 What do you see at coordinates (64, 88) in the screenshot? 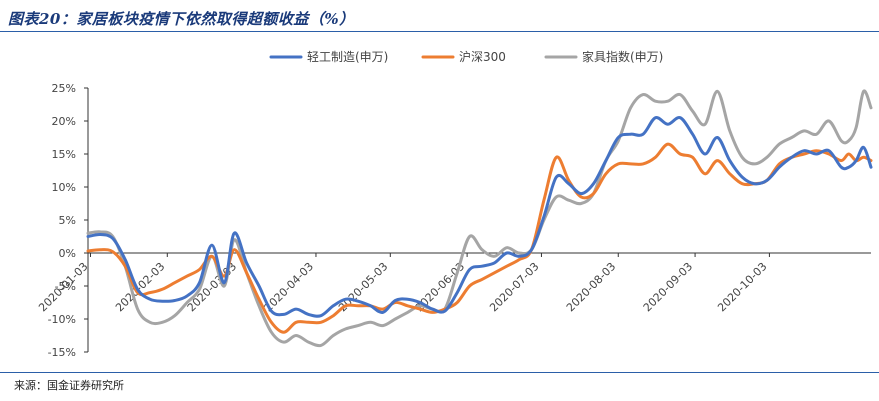
I see `y-tick-label: 25%` at bounding box center [64, 88].